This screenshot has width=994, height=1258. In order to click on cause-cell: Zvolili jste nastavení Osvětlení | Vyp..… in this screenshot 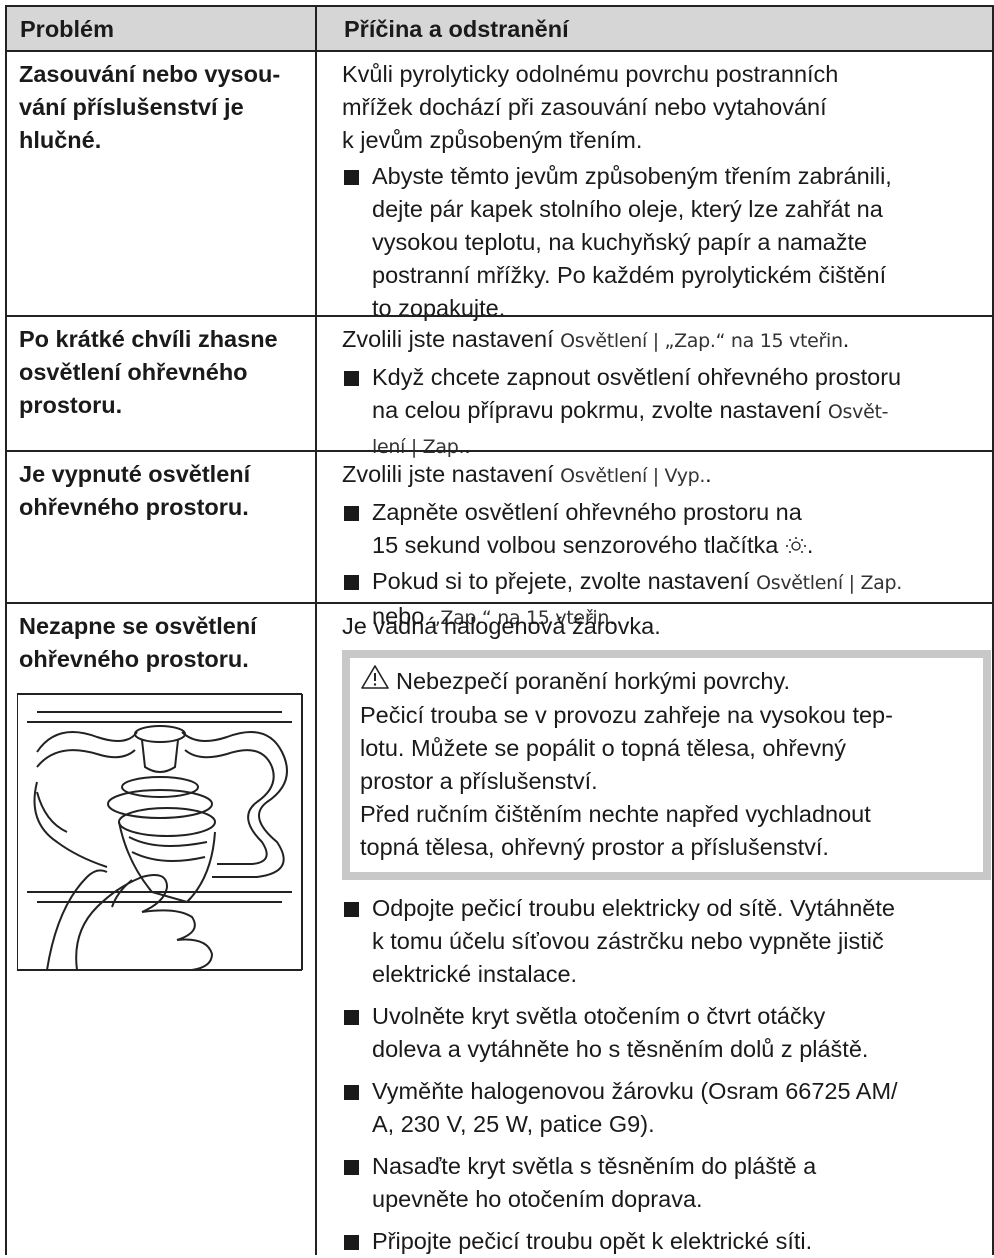, I will do `click(654, 539)`.